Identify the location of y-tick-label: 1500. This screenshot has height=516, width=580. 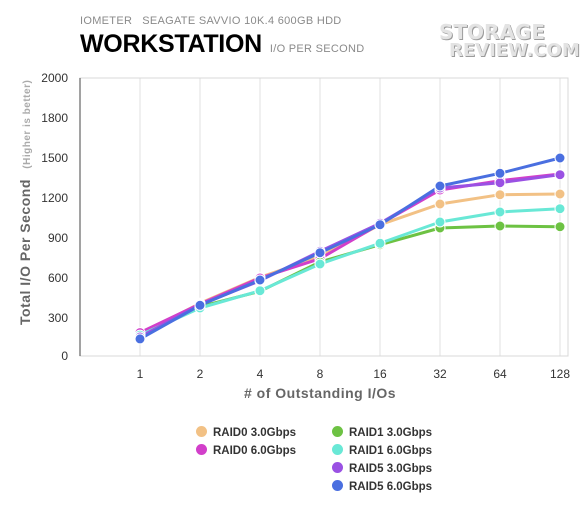
(54, 158).